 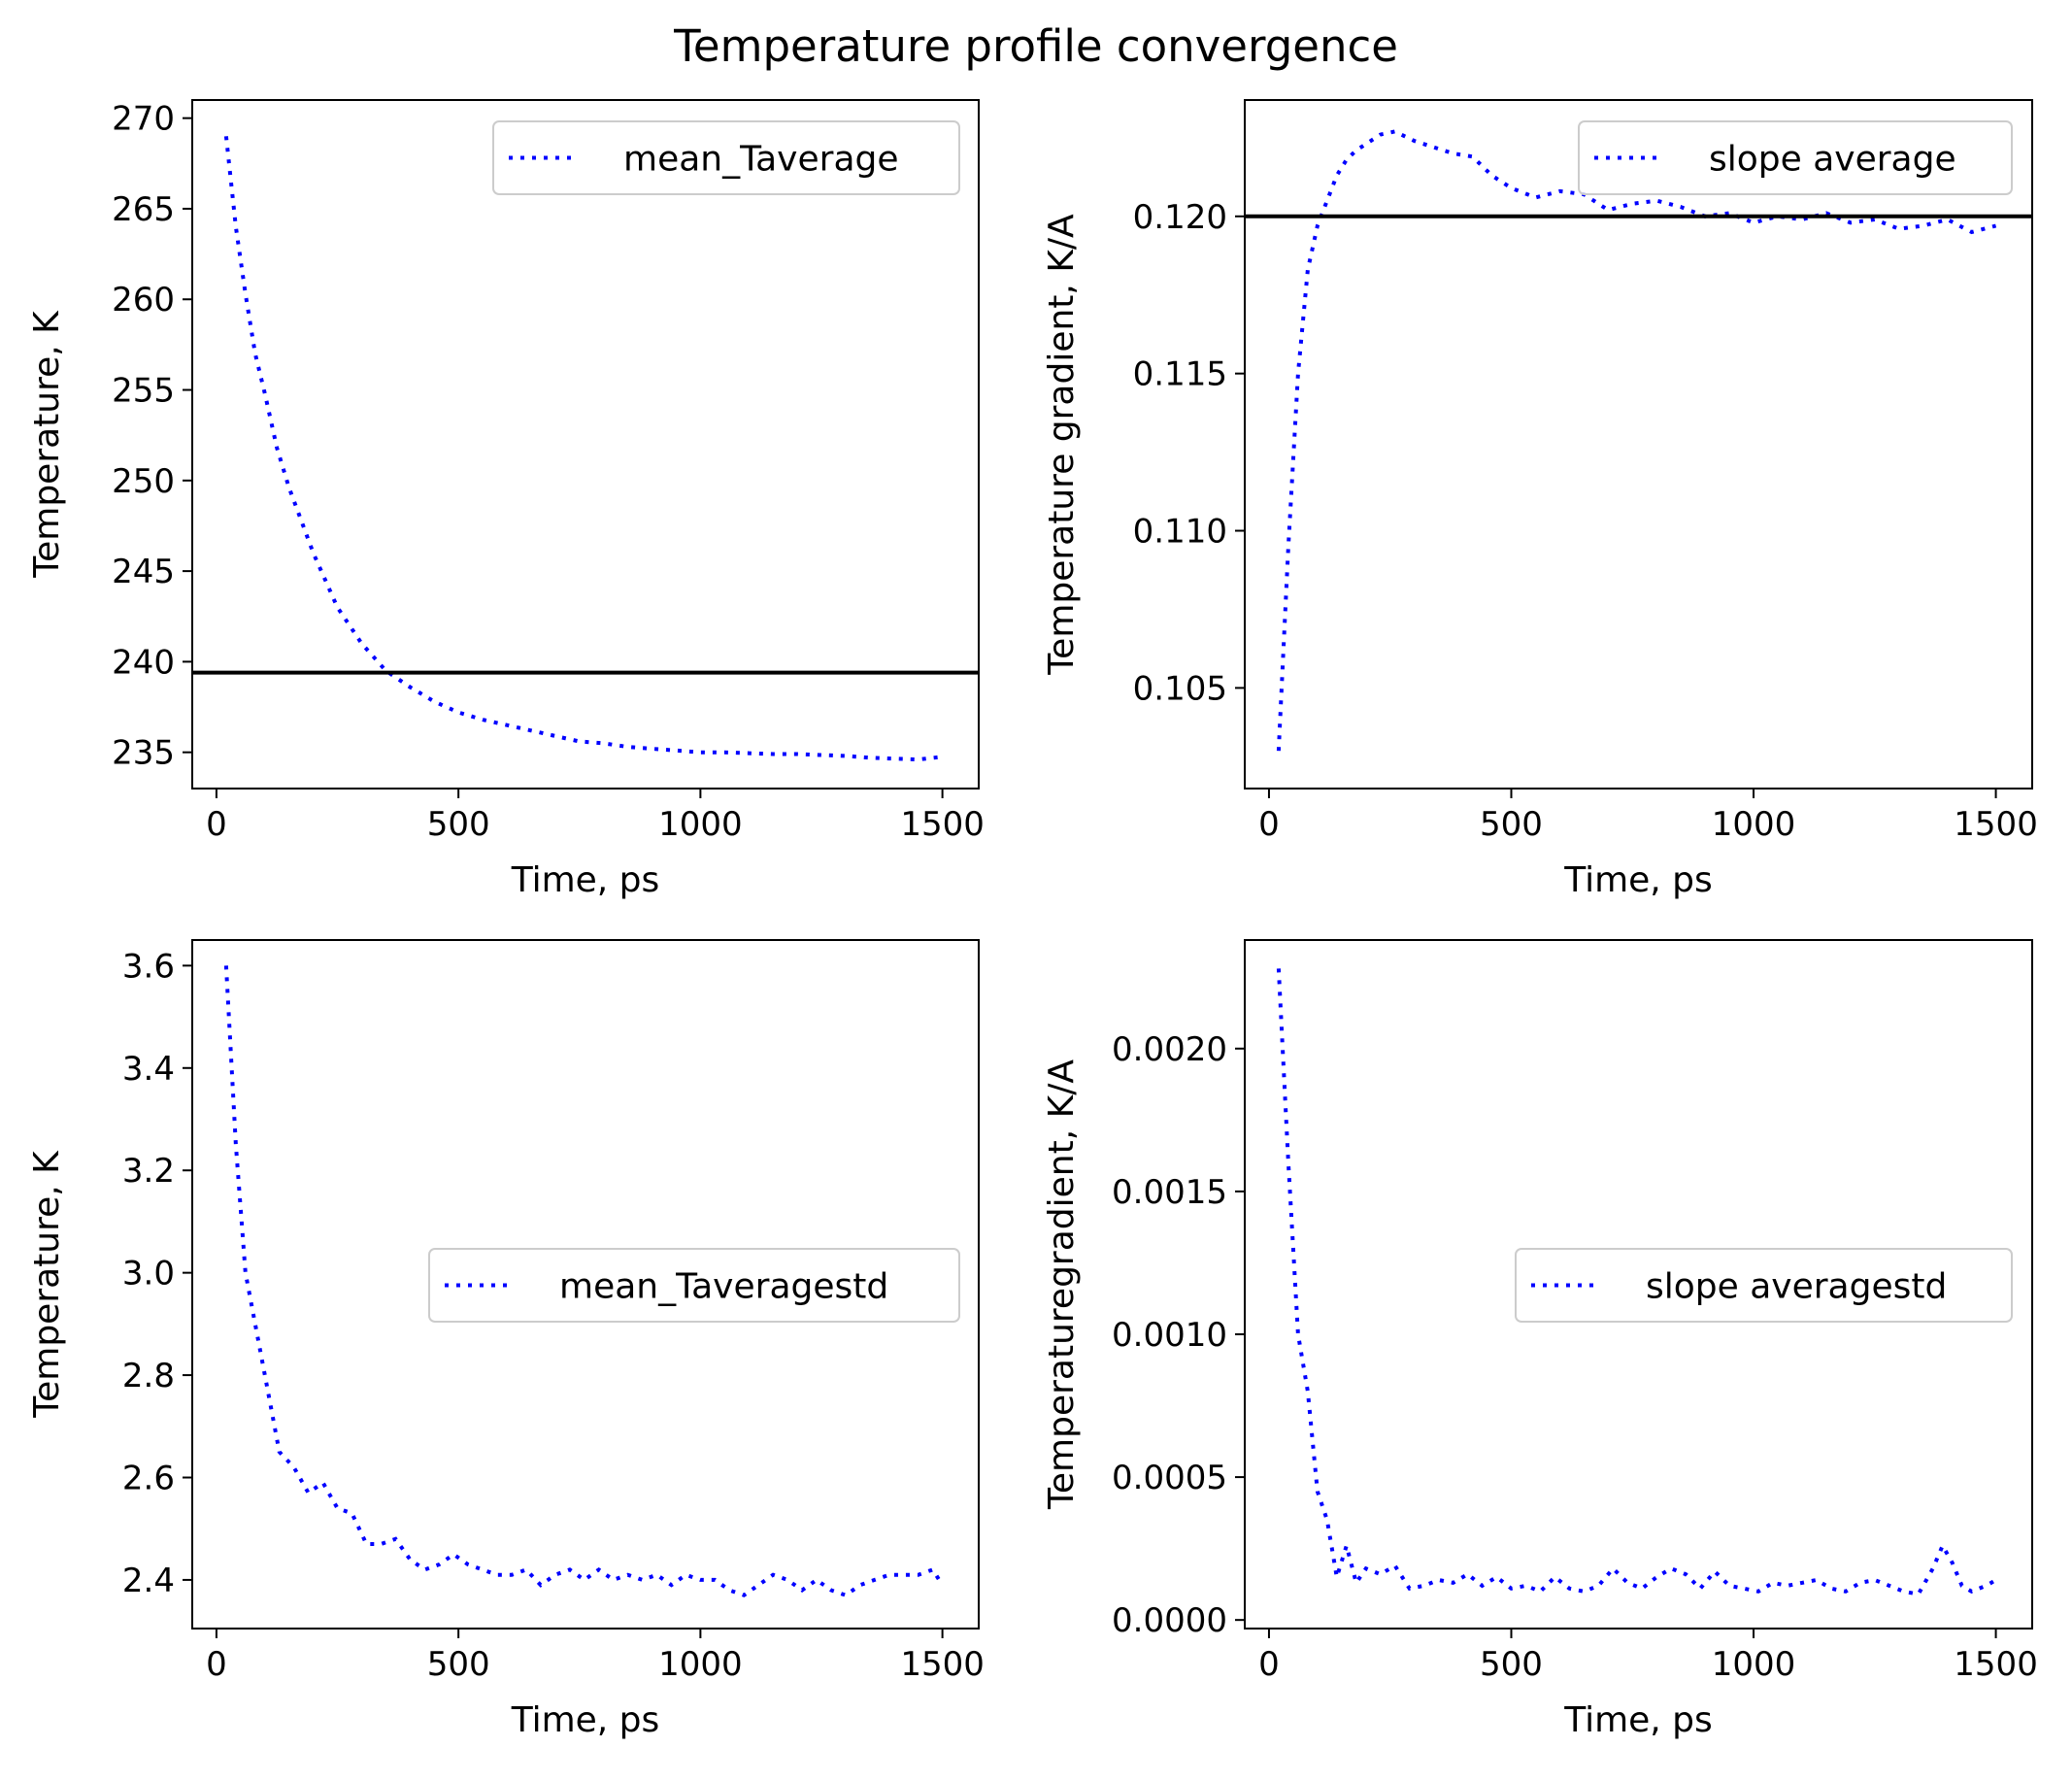 I want to click on legend: slope averagestd, so click(x=1764, y=1285).